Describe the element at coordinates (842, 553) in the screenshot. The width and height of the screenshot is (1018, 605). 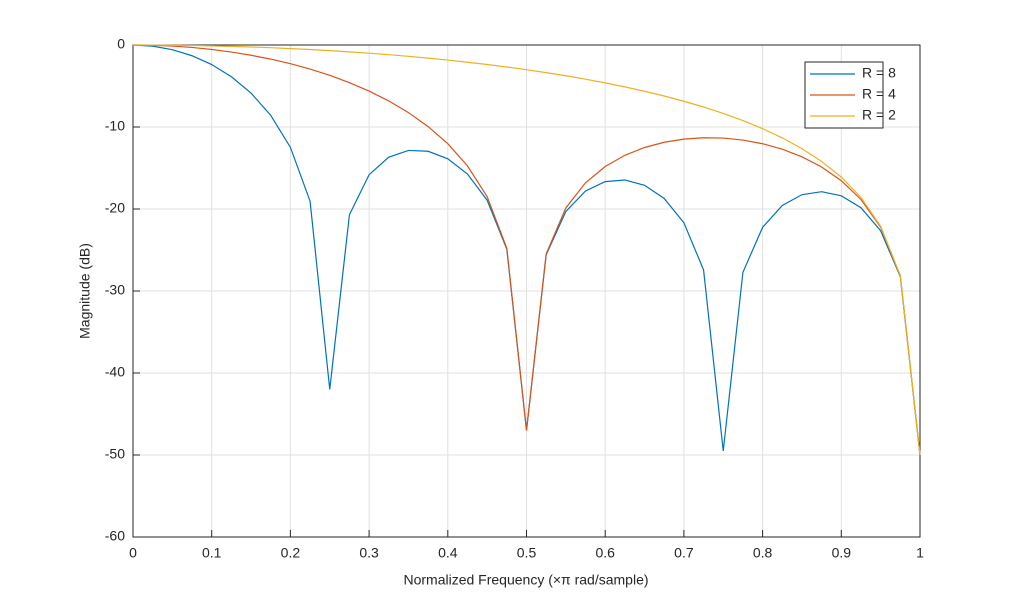
I see `x-tick-label: 0.9` at that location.